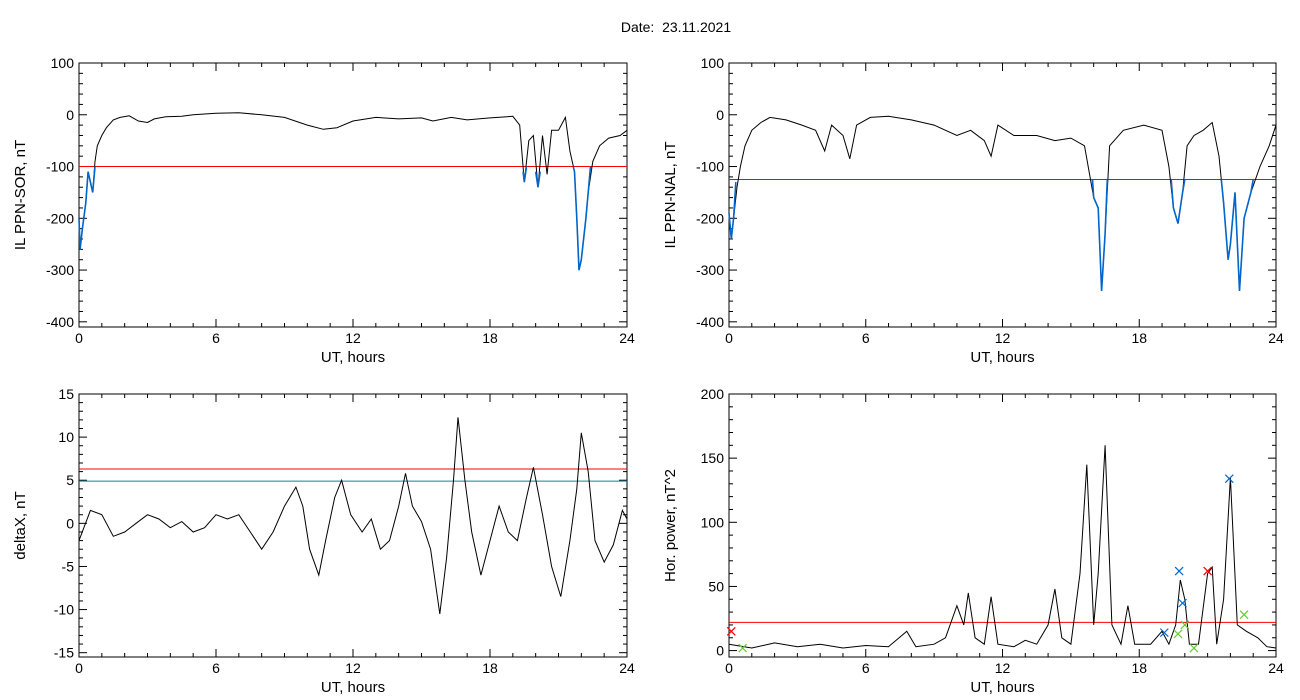 The image size is (1300, 700). What do you see at coordinates (676, 27) in the screenshot?
I see `date-title: Date: 23.11.2021` at bounding box center [676, 27].